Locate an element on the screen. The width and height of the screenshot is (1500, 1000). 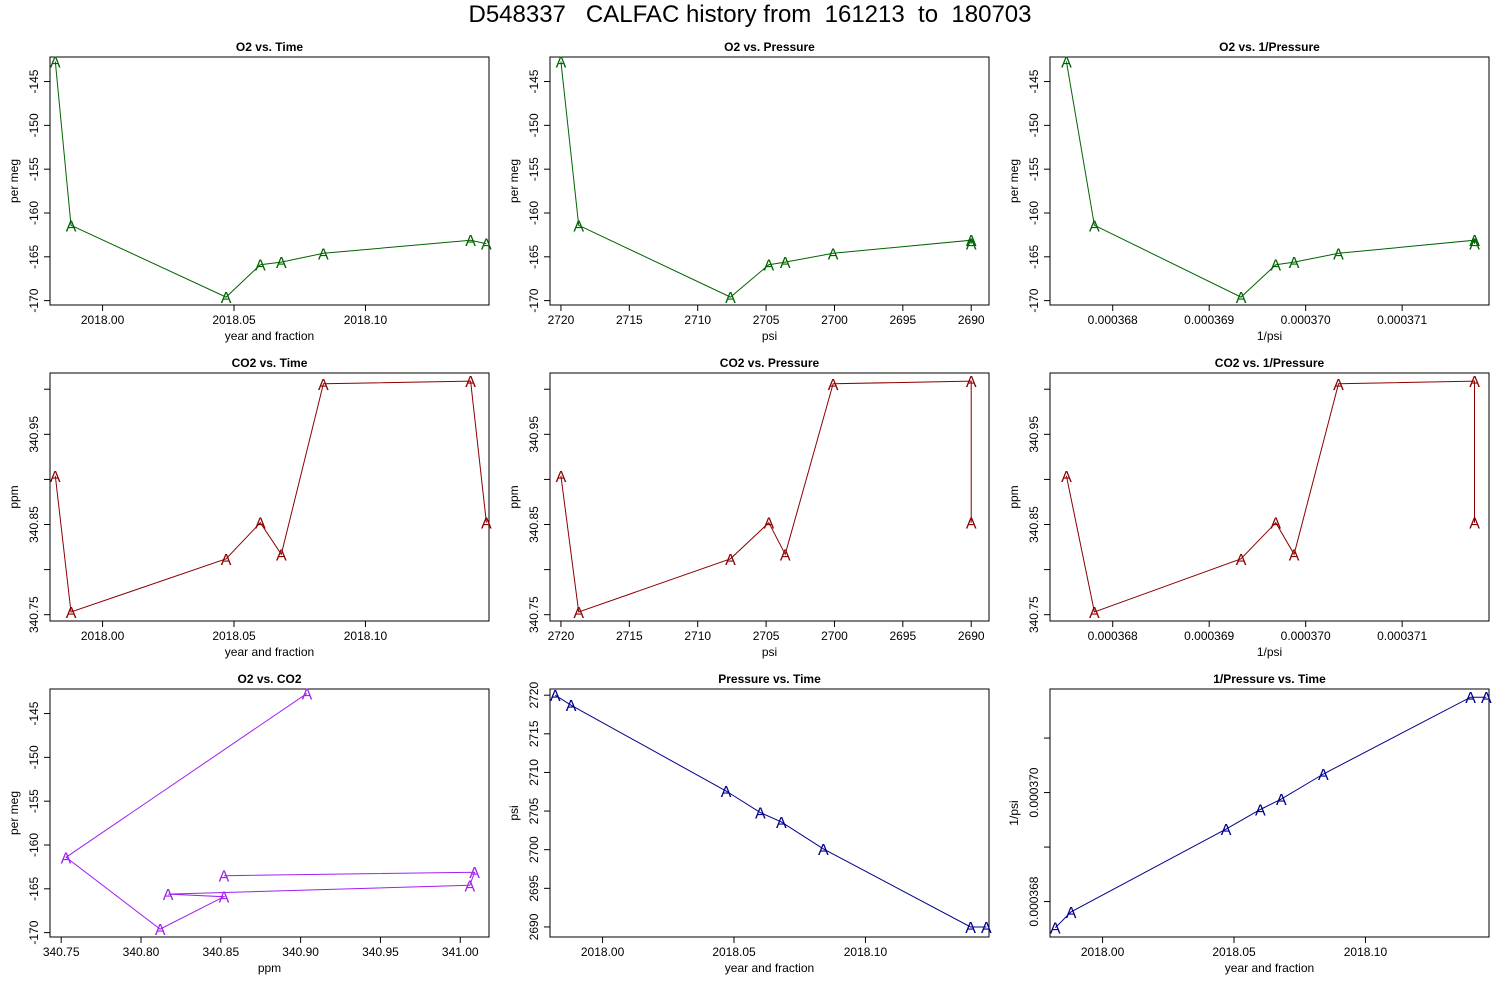
y-tick-label: 340.85 is located at coordinates (1034, 524).